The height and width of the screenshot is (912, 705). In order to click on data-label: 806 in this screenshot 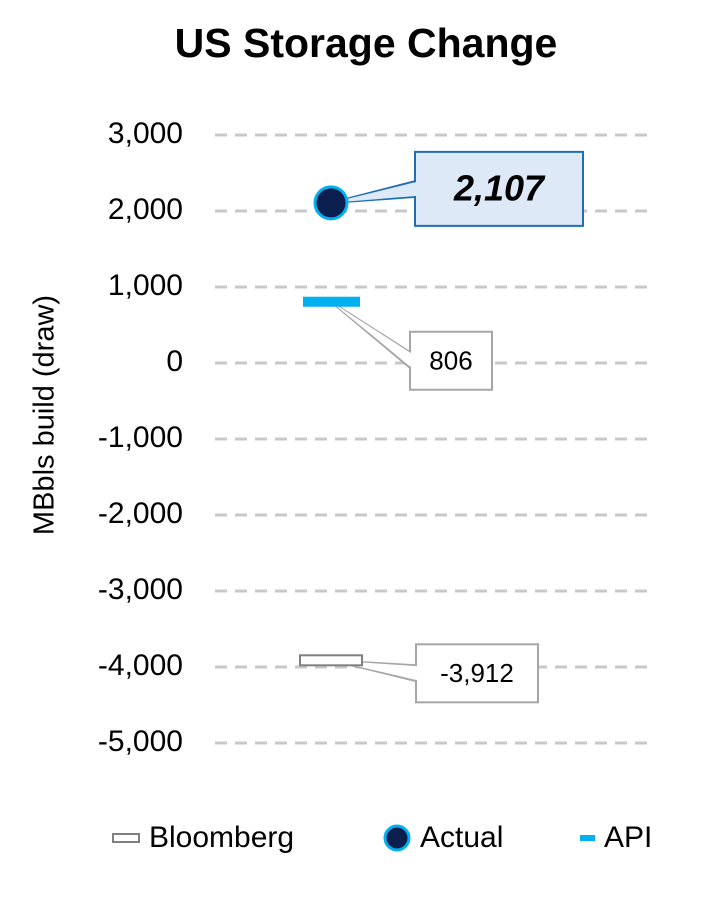, I will do `click(450, 361)`.